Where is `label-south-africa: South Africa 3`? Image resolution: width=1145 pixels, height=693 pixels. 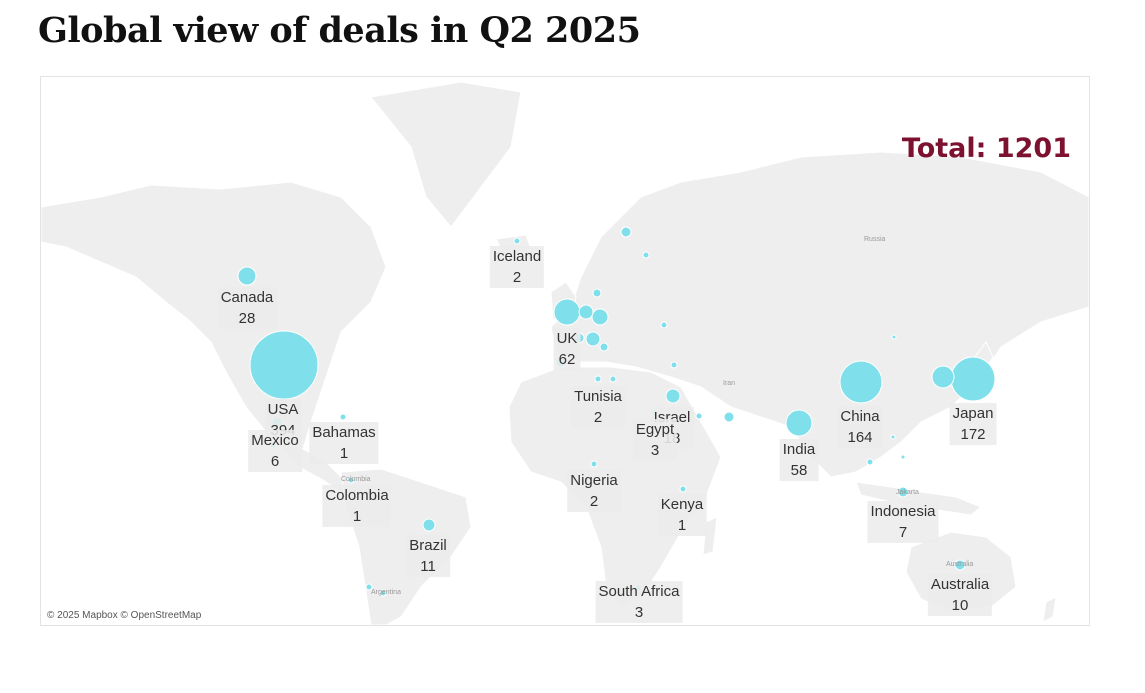
label-south-africa: South Africa 3 is located at coordinates (639, 602).